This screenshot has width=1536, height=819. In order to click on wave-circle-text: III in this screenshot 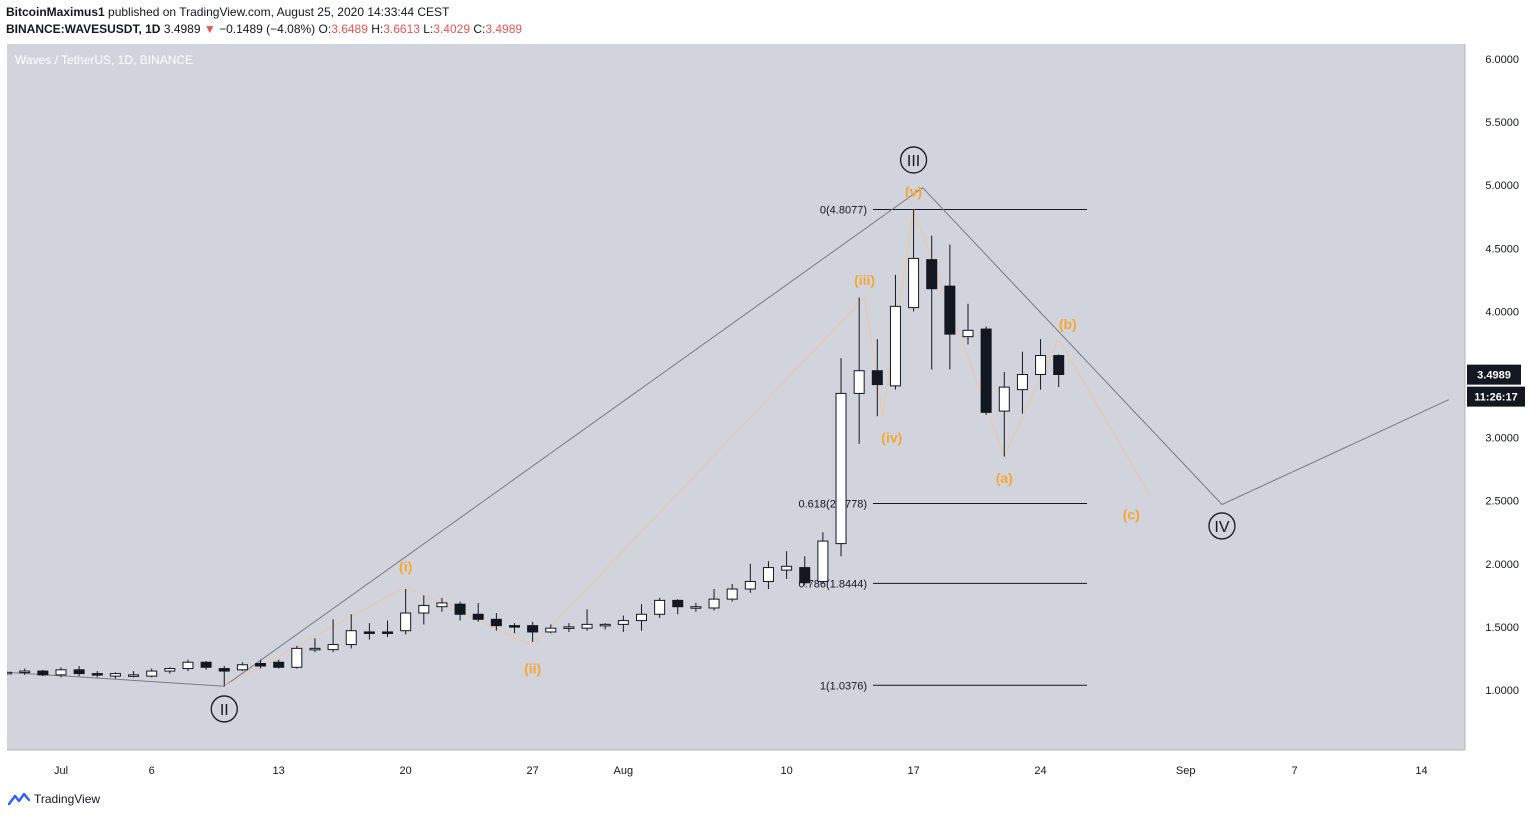, I will do `click(913, 161)`.